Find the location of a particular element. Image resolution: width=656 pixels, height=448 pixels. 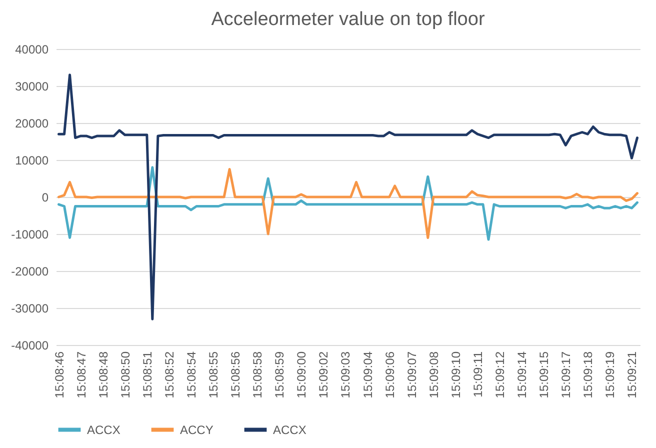

y-tick-label: -20000 is located at coordinates (30, 271).